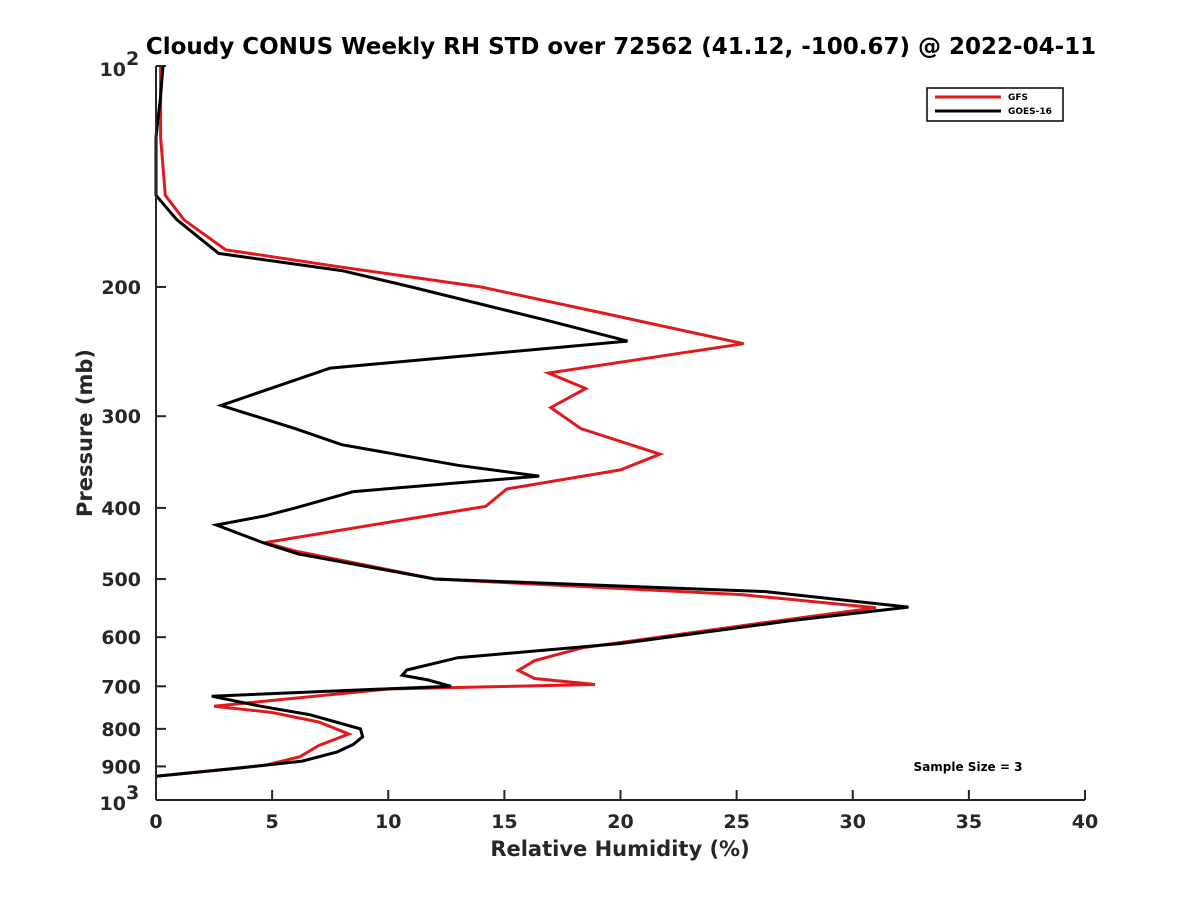 This screenshot has height=900, width=1200. I want to click on x-tick-label: 5, so click(272, 822).